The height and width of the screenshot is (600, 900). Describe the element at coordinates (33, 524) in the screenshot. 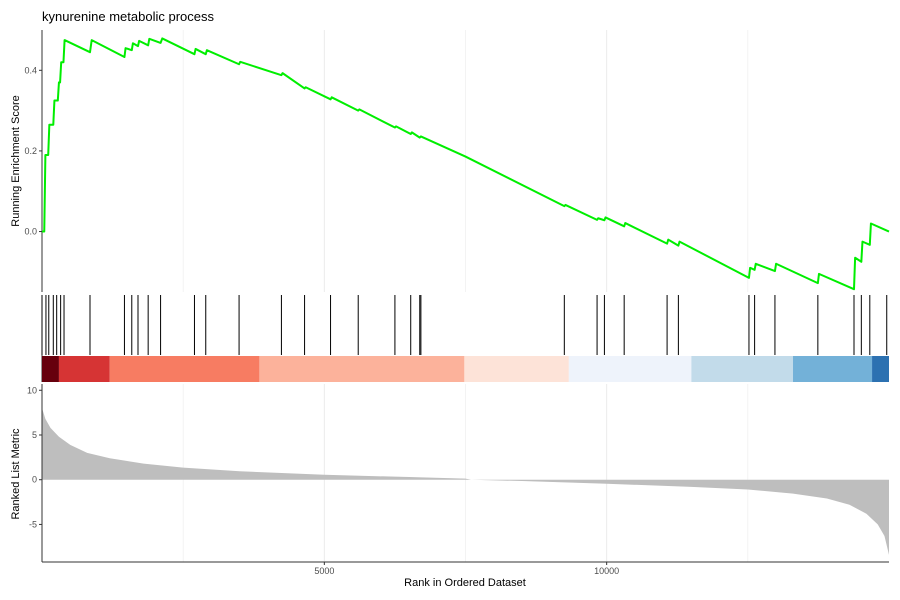

I see `rank-y-tick-label: -5` at that location.